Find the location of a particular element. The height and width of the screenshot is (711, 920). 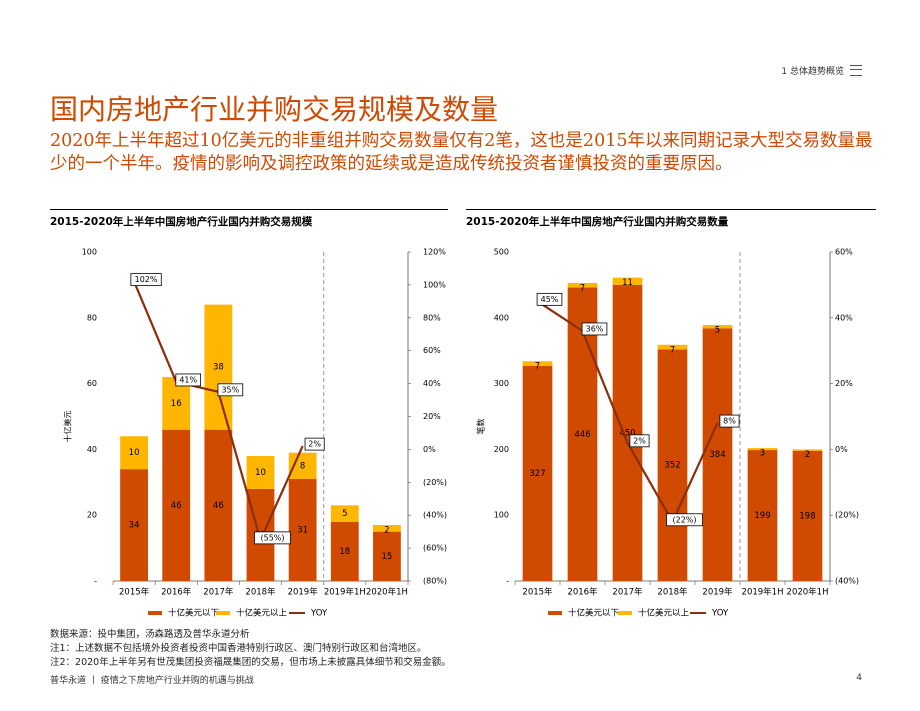

chart2-x-label: 2020年1H is located at coordinates (808, 592).